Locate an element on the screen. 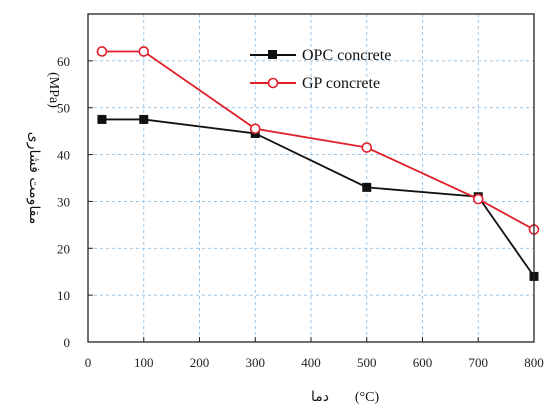  y-tick-label: 40 is located at coordinates (63, 155).